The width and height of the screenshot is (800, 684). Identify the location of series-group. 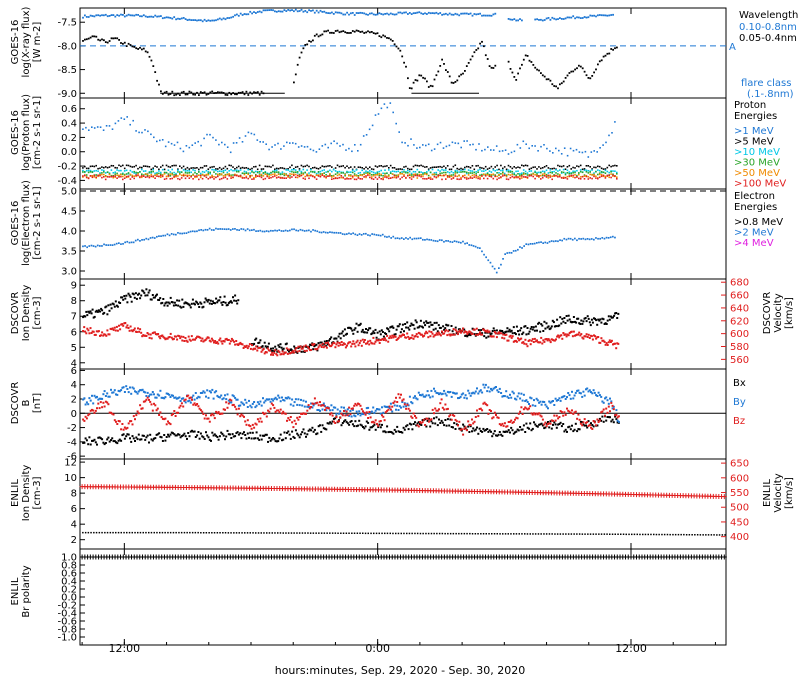
(350, 52).